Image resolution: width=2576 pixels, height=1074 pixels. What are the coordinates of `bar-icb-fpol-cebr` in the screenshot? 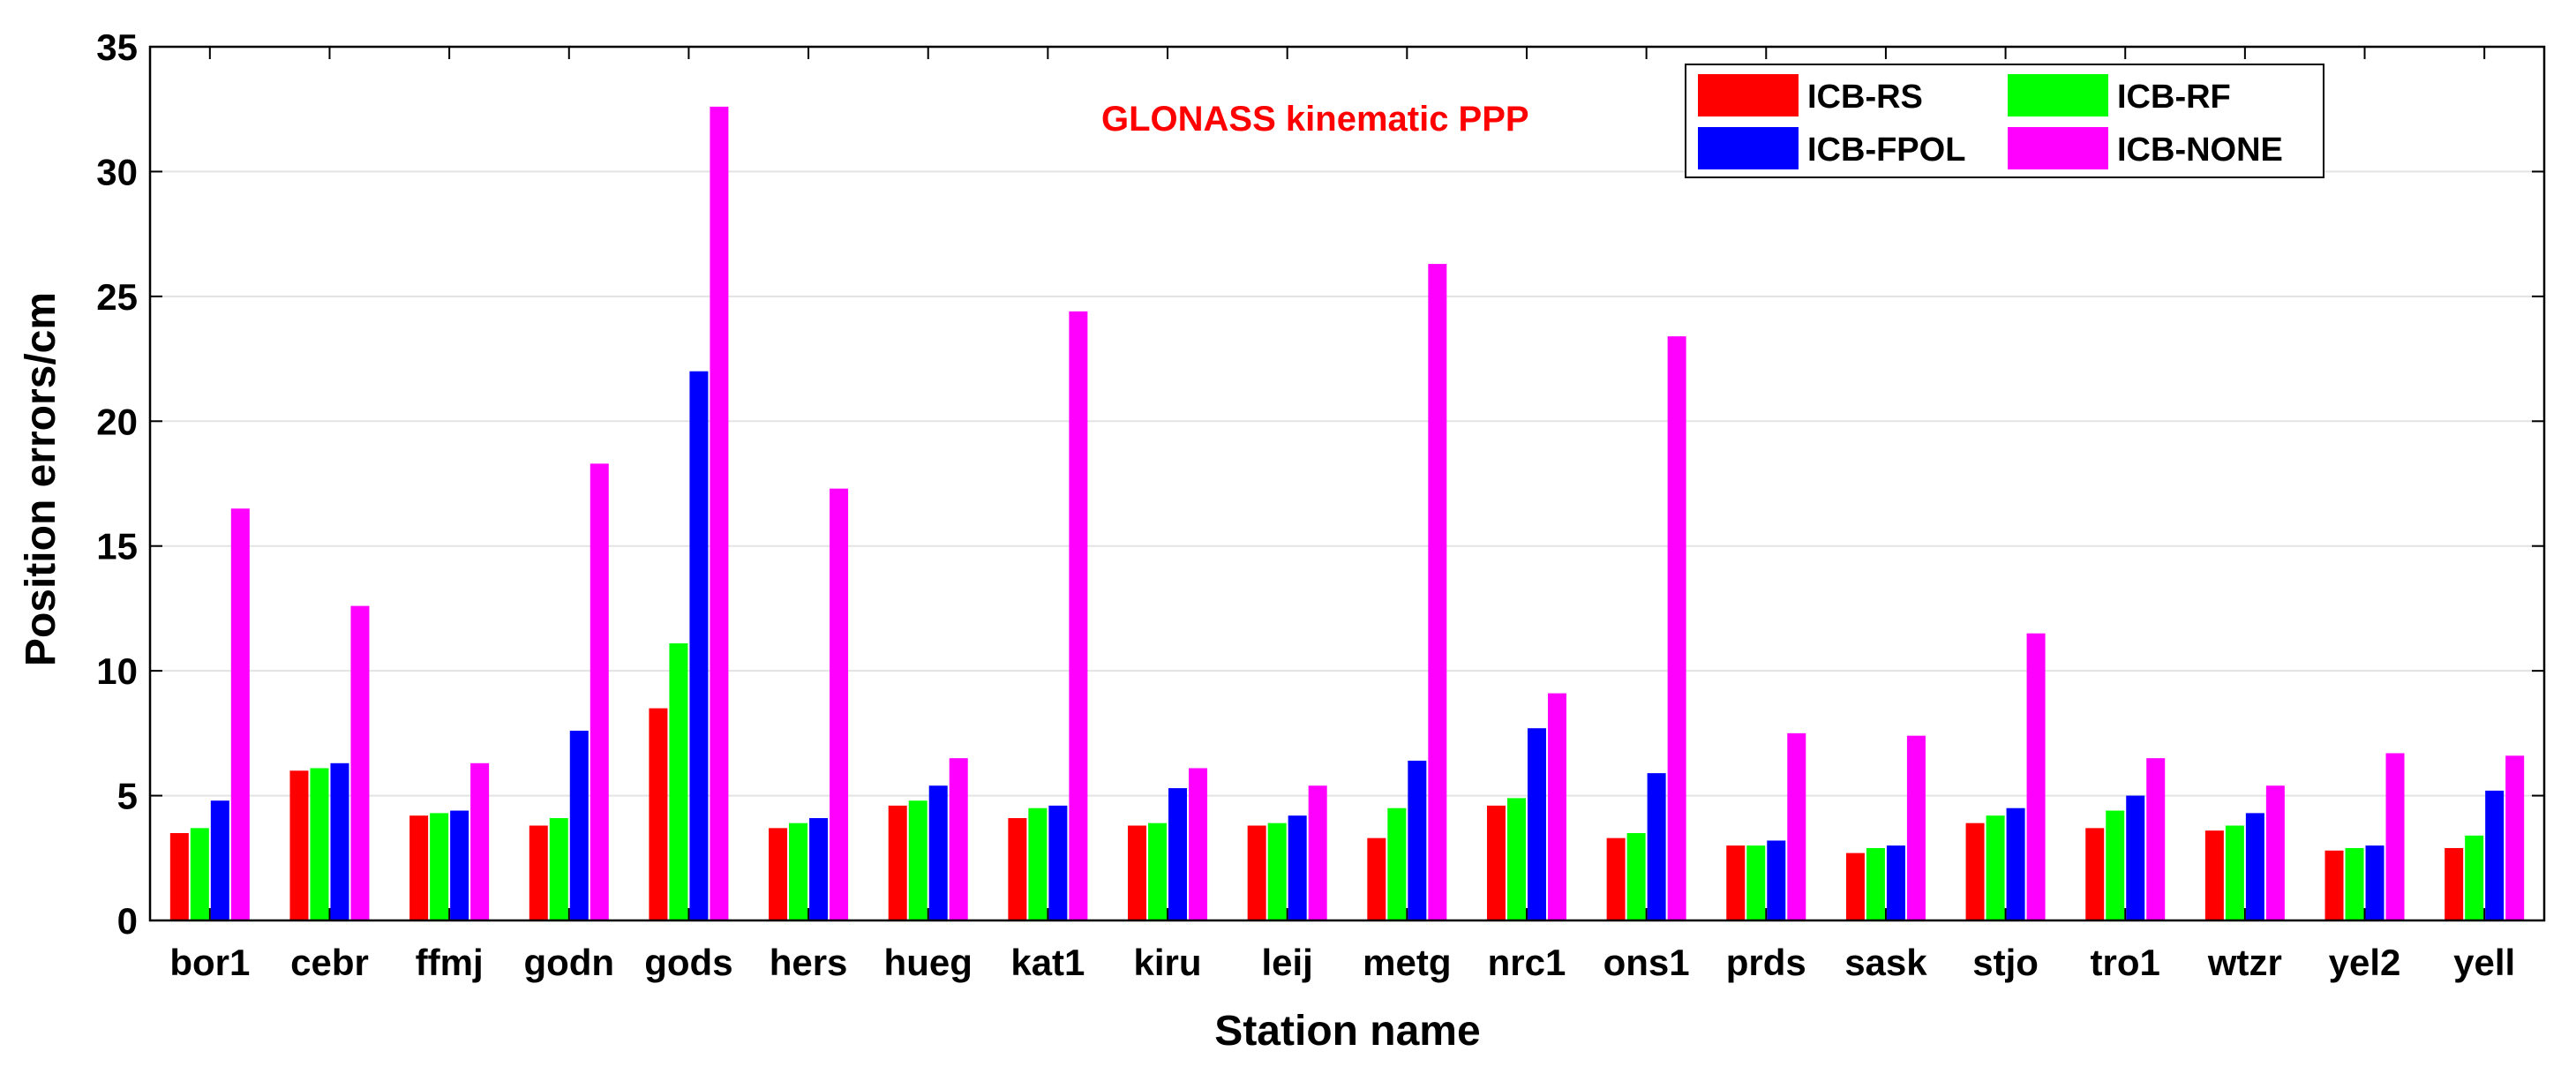 It's located at (339, 841).